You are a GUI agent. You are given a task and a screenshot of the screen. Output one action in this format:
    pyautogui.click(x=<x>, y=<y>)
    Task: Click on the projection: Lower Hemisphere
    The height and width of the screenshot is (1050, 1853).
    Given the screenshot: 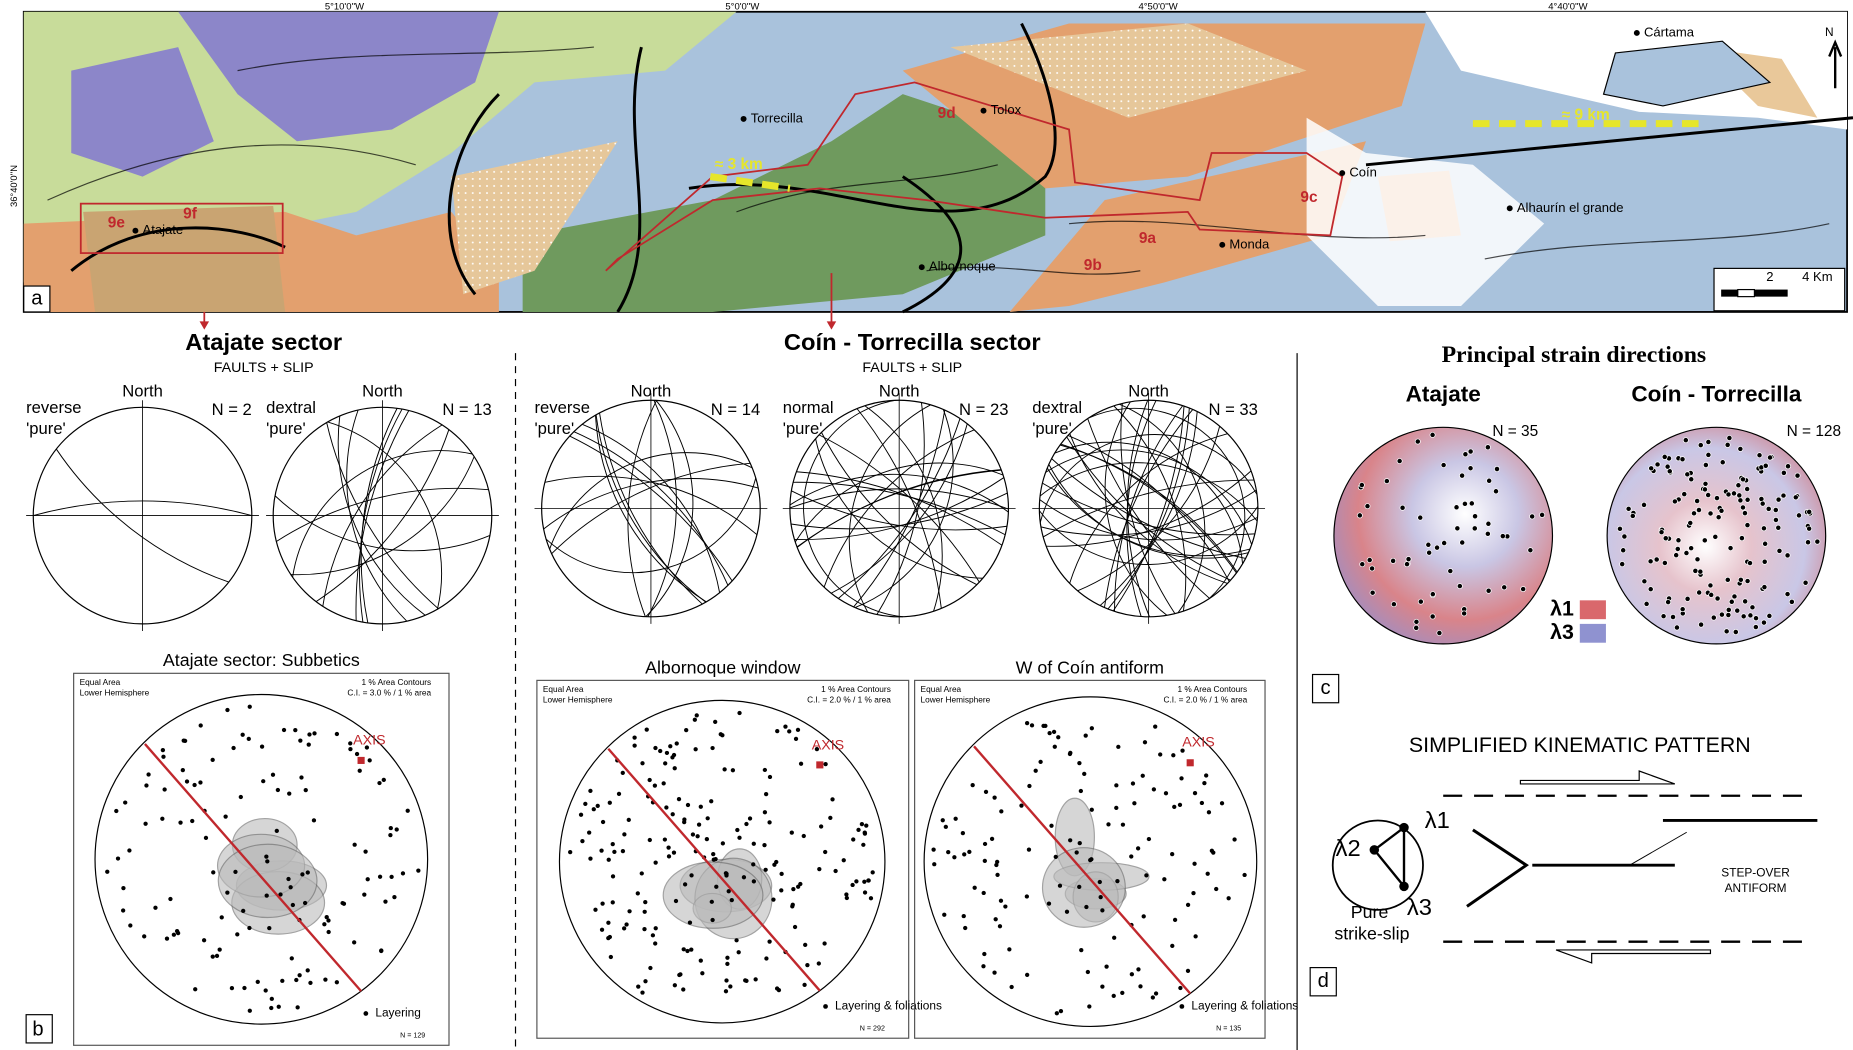 What is the action you would take?
    pyautogui.click(x=956, y=700)
    